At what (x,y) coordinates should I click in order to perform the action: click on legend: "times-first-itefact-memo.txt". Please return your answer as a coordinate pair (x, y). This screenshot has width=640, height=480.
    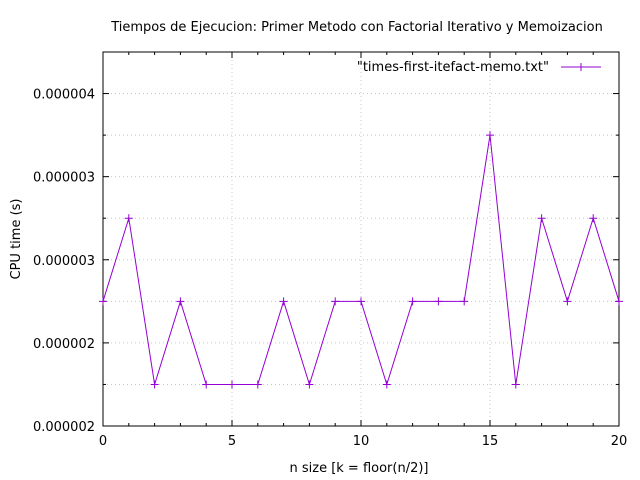
    Looking at the image, I should click on (479, 67).